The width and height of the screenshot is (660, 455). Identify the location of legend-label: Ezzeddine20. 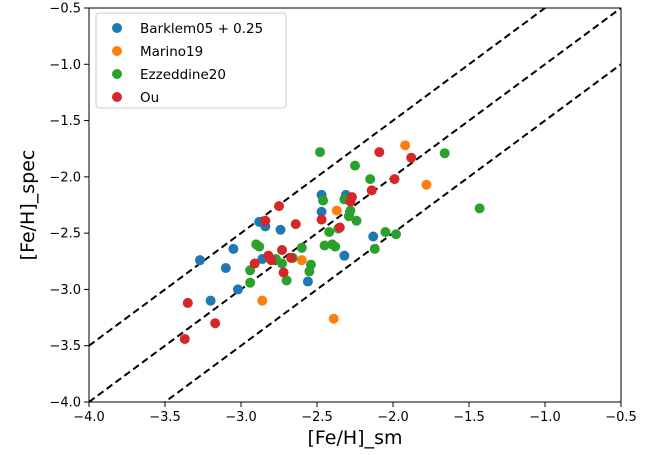
(183, 75).